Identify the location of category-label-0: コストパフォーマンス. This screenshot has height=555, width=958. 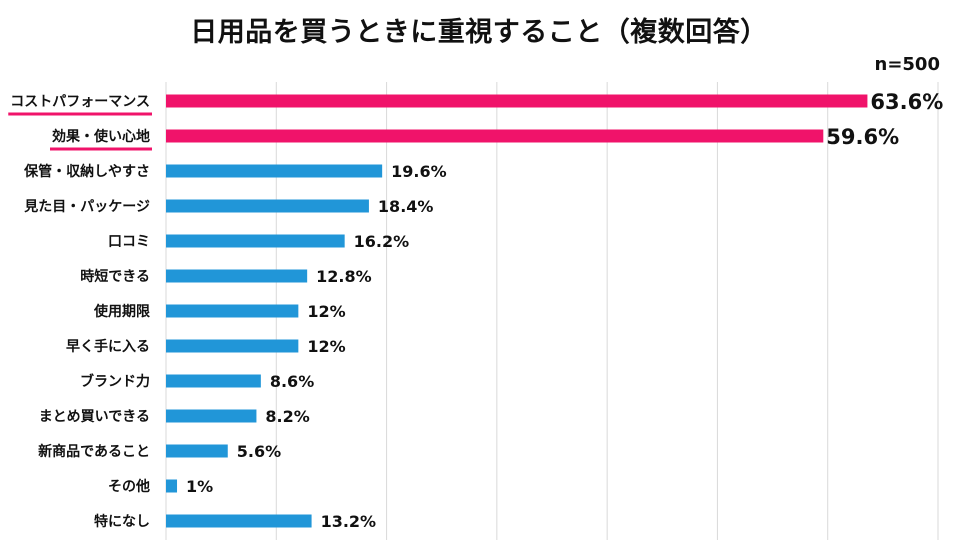
(80, 102).